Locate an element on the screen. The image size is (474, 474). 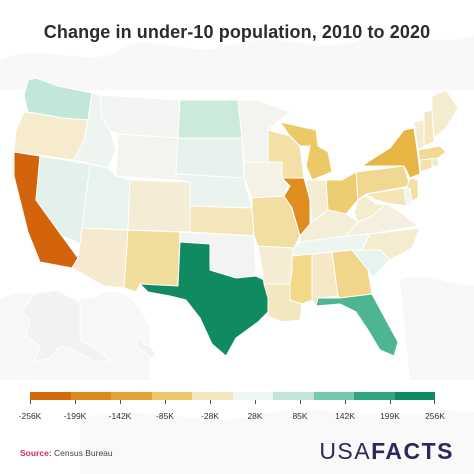
state-new-mexico is located at coordinates (152, 261).